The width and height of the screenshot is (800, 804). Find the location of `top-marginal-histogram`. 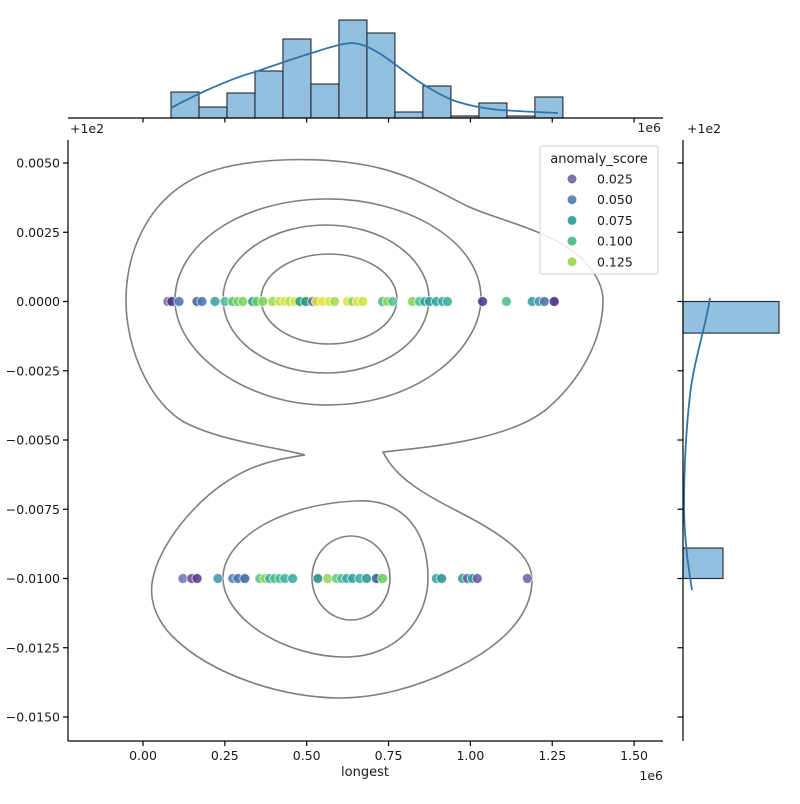

top-marginal-histogram is located at coordinates (367, 69).